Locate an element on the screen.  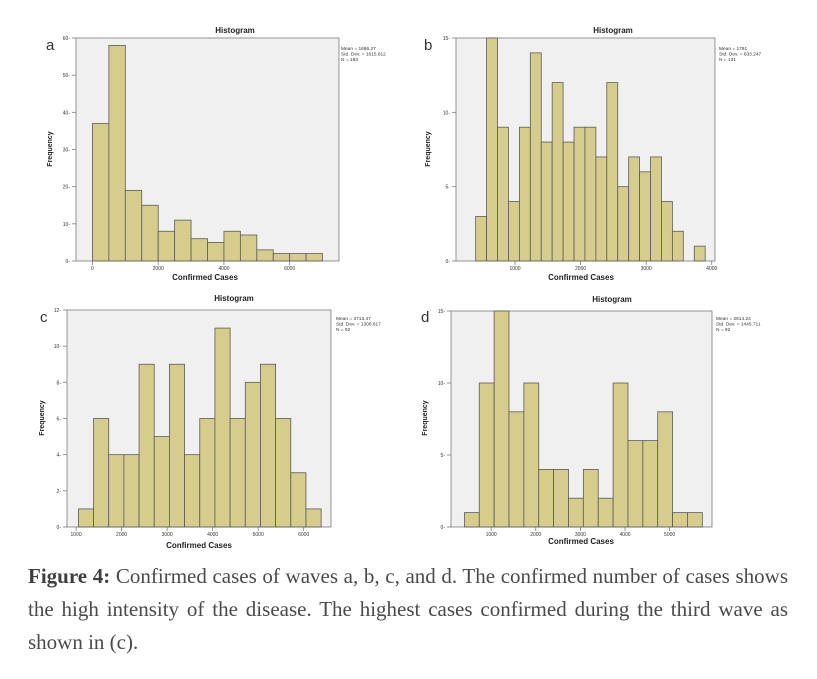
x-tick-label: 0 is located at coordinates (92, 269).